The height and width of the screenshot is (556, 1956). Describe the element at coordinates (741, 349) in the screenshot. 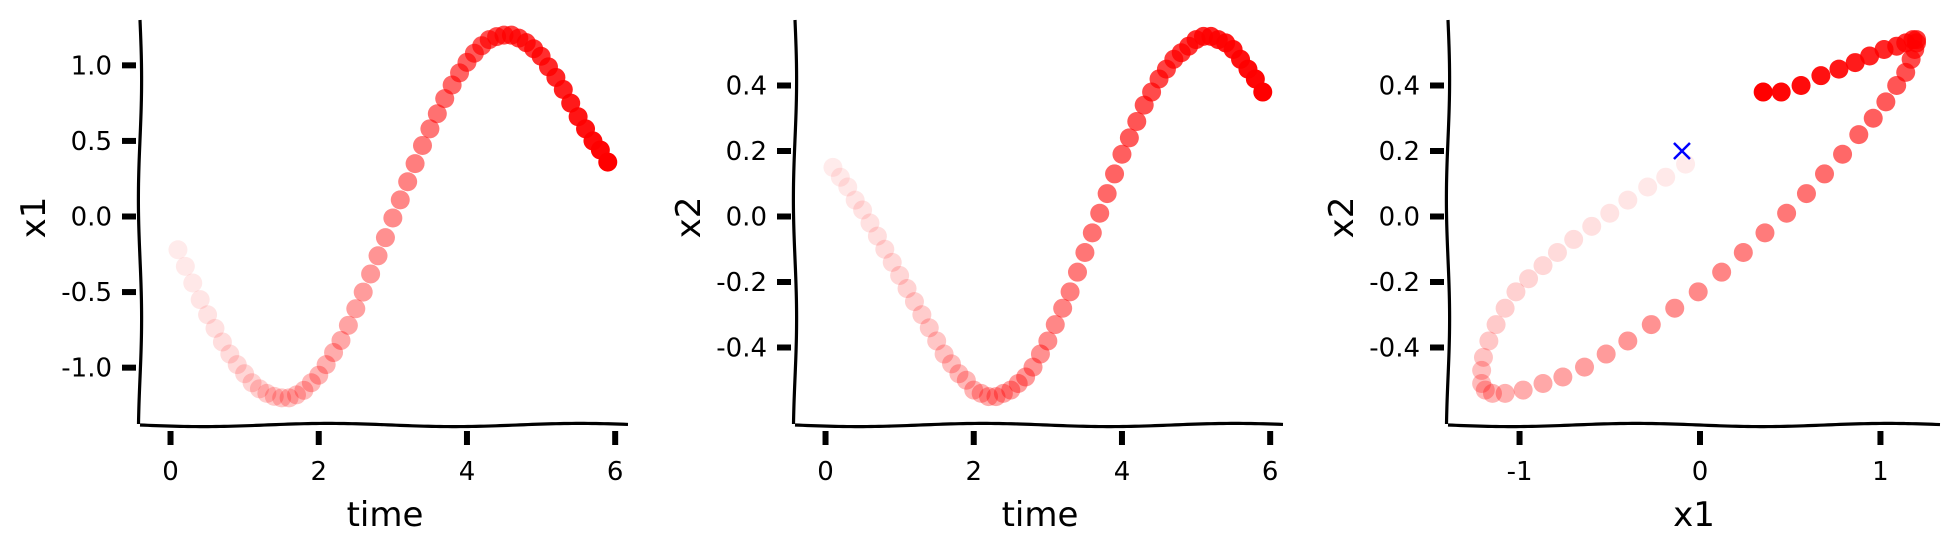

I see `y-tick-label: -0.4` at that location.